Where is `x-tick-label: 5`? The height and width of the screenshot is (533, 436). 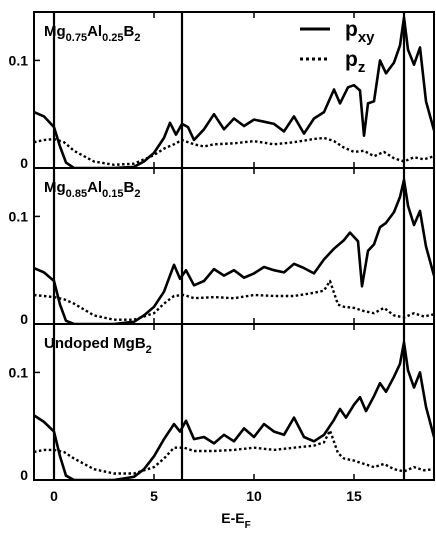
x-tick-label: 5 is located at coordinates (154, 496).